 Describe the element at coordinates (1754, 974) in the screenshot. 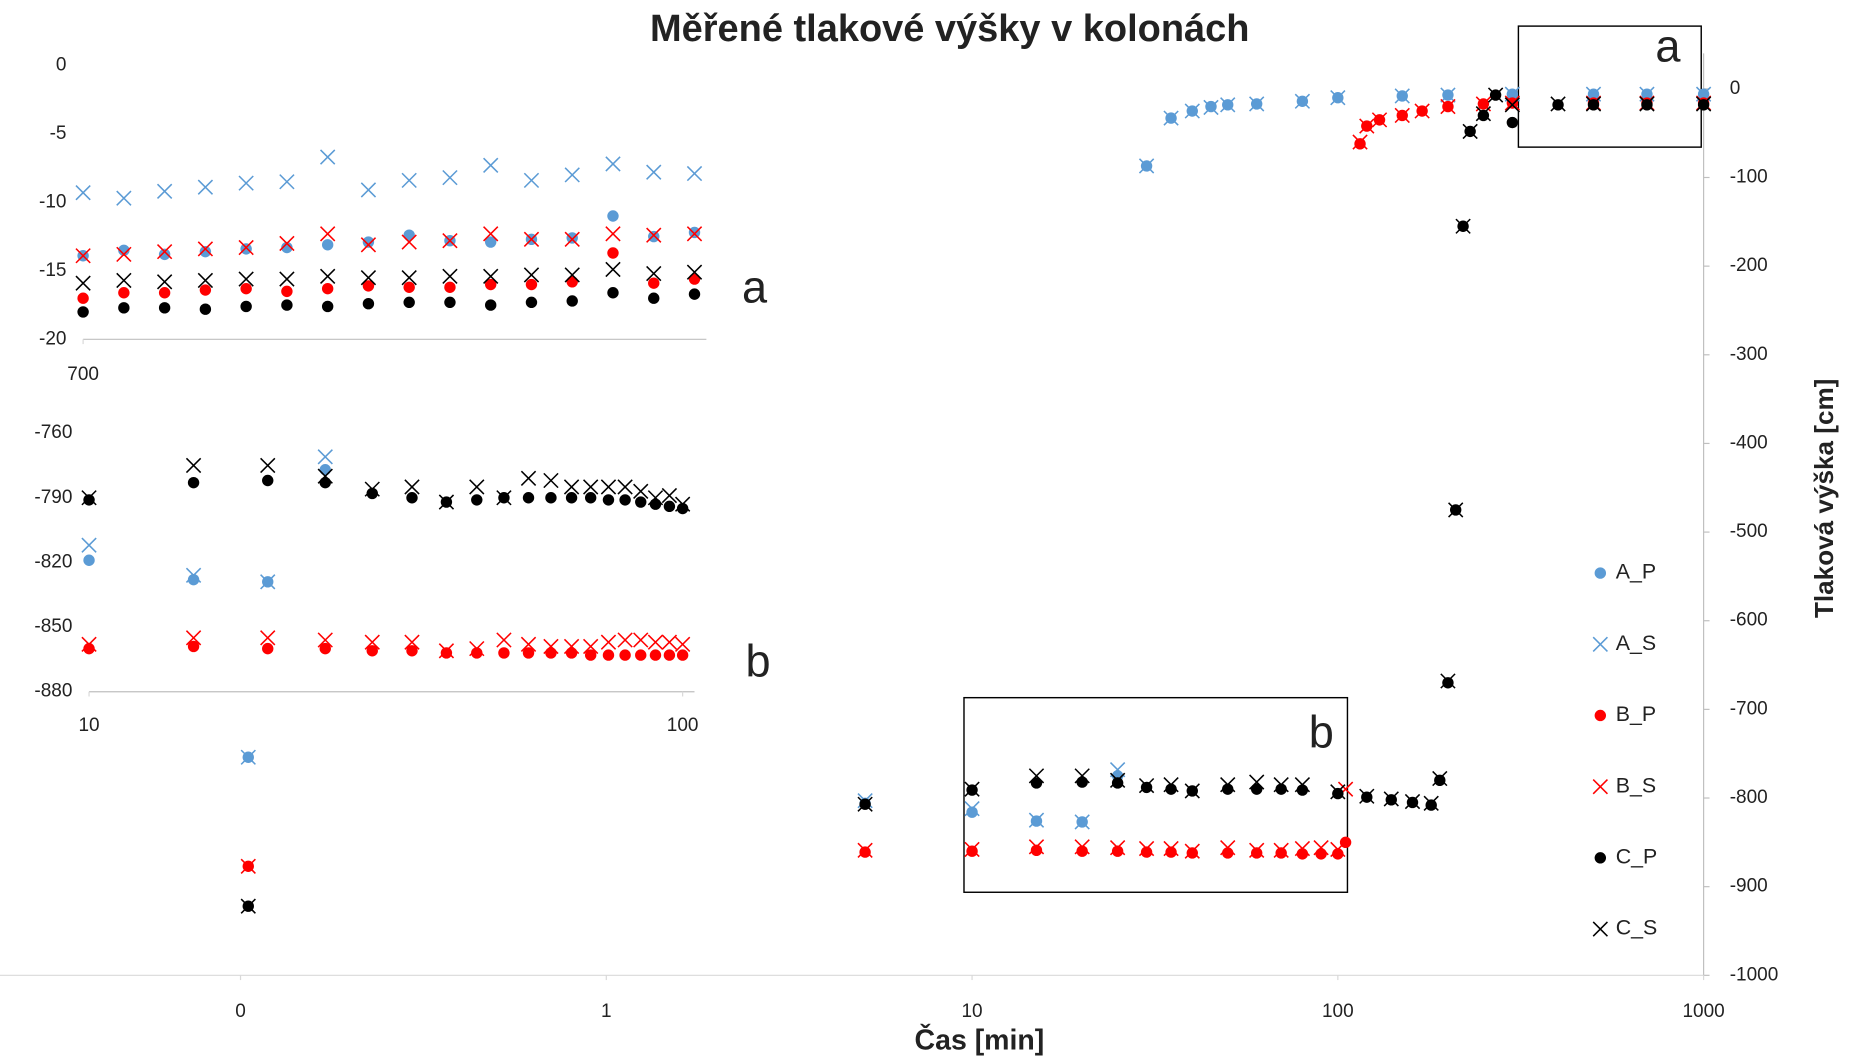

I see `y-tick-label: -1000` at that location.